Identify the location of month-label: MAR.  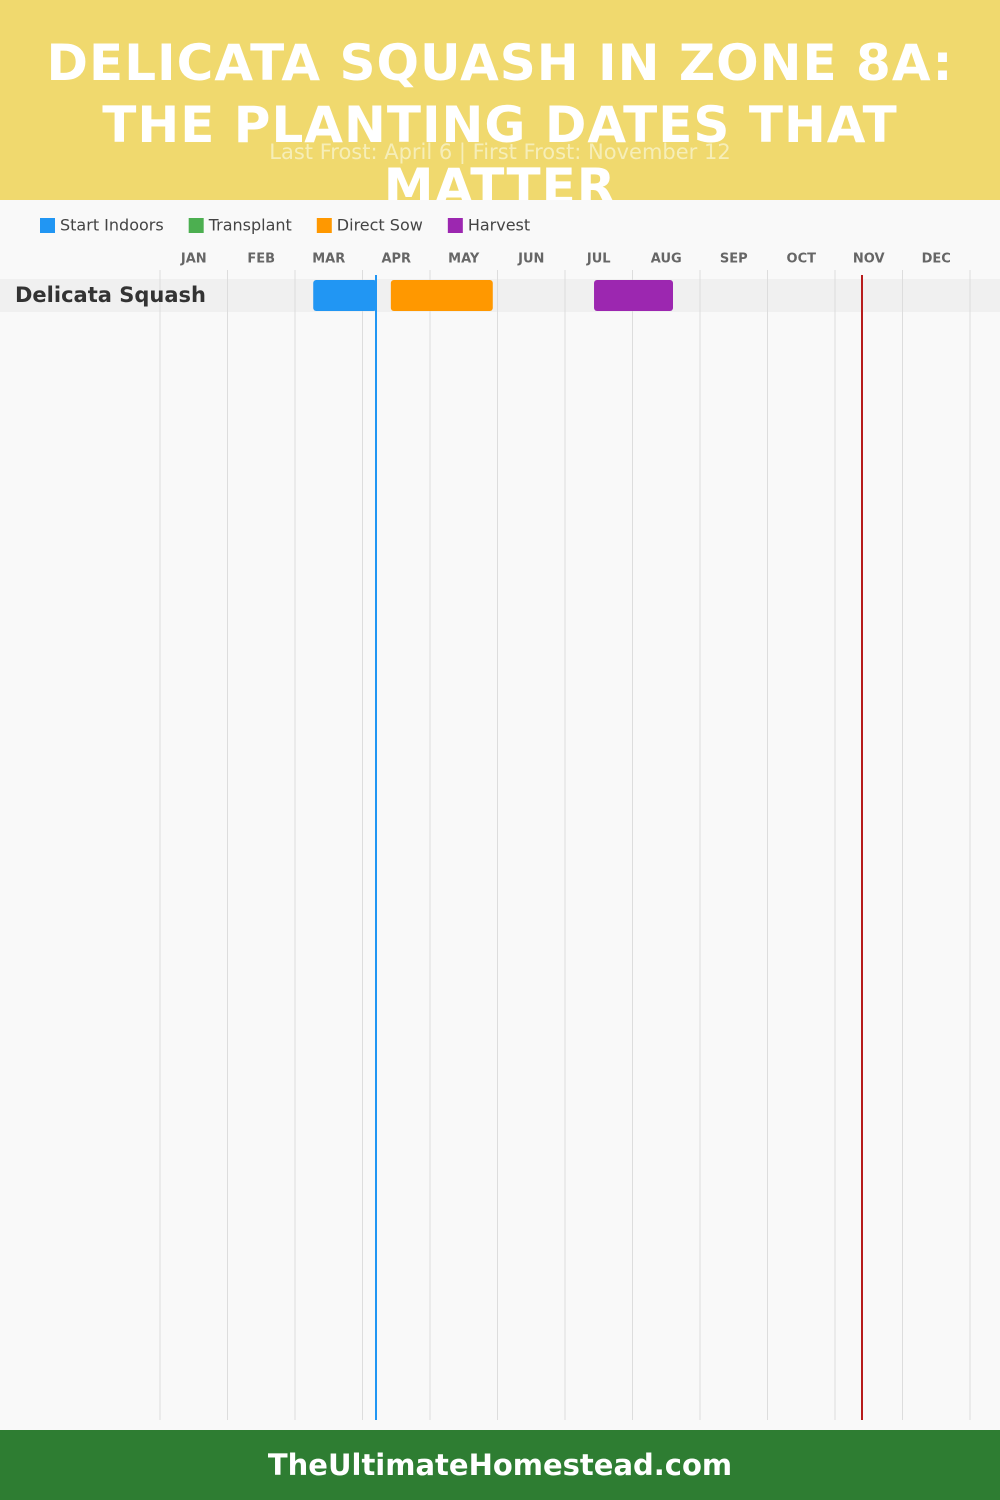
(328, 259).